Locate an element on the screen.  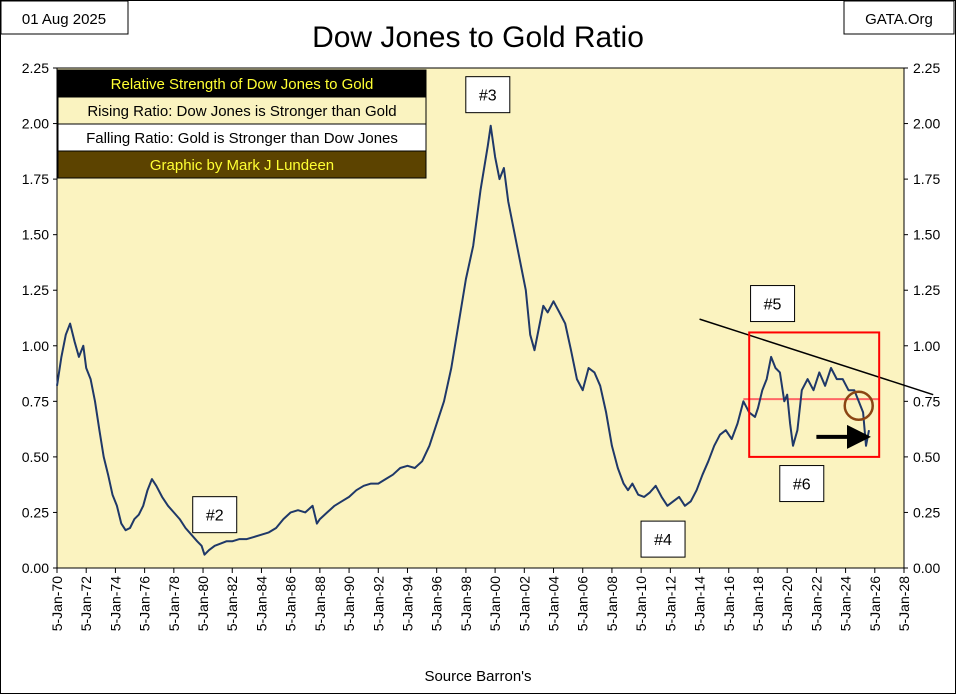
y-tick-label-left: 1.50 is located at coordinates (35, 235).